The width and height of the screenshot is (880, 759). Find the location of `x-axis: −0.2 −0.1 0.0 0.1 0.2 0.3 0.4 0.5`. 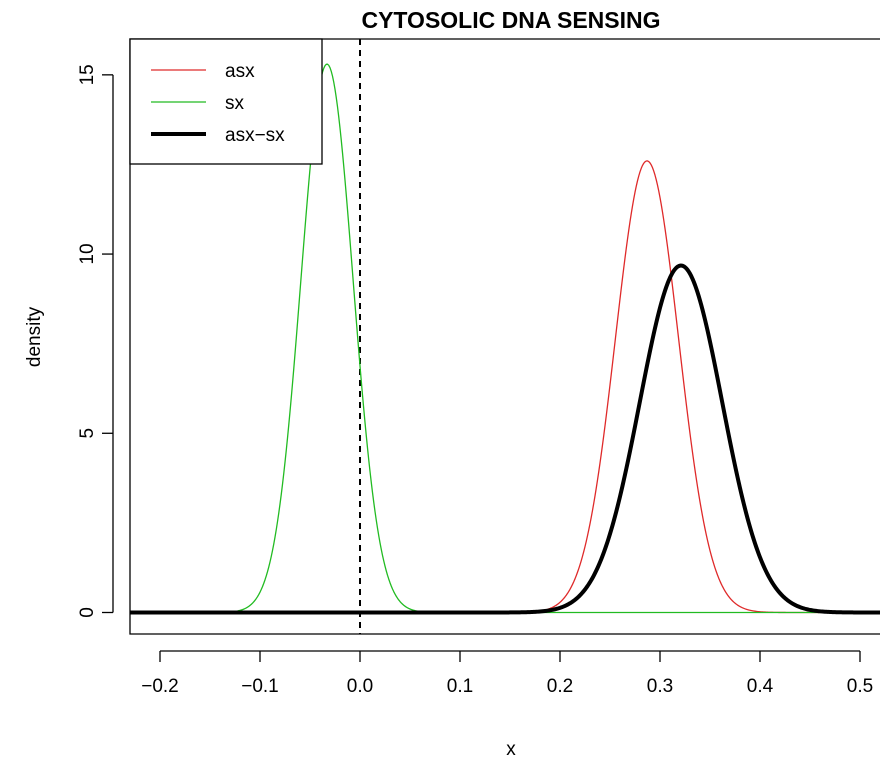

x-axis: −0.2 −0.1 0.0 0.1 0.2 0.3 0.4 0.5 is located at coordinates (507, 673).